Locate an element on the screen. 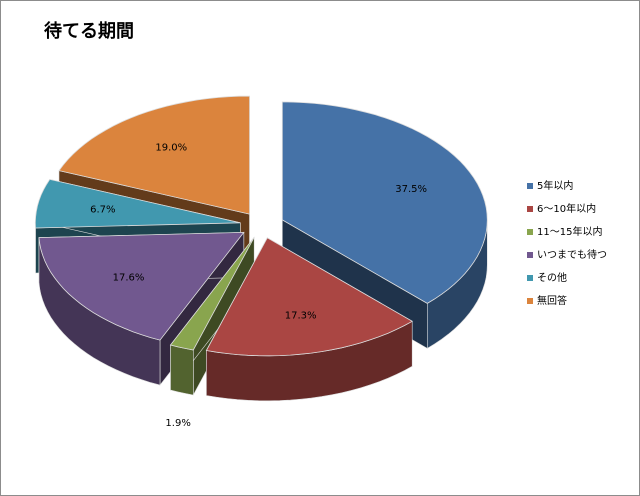  slice-side is located at coordinates (182, 370).